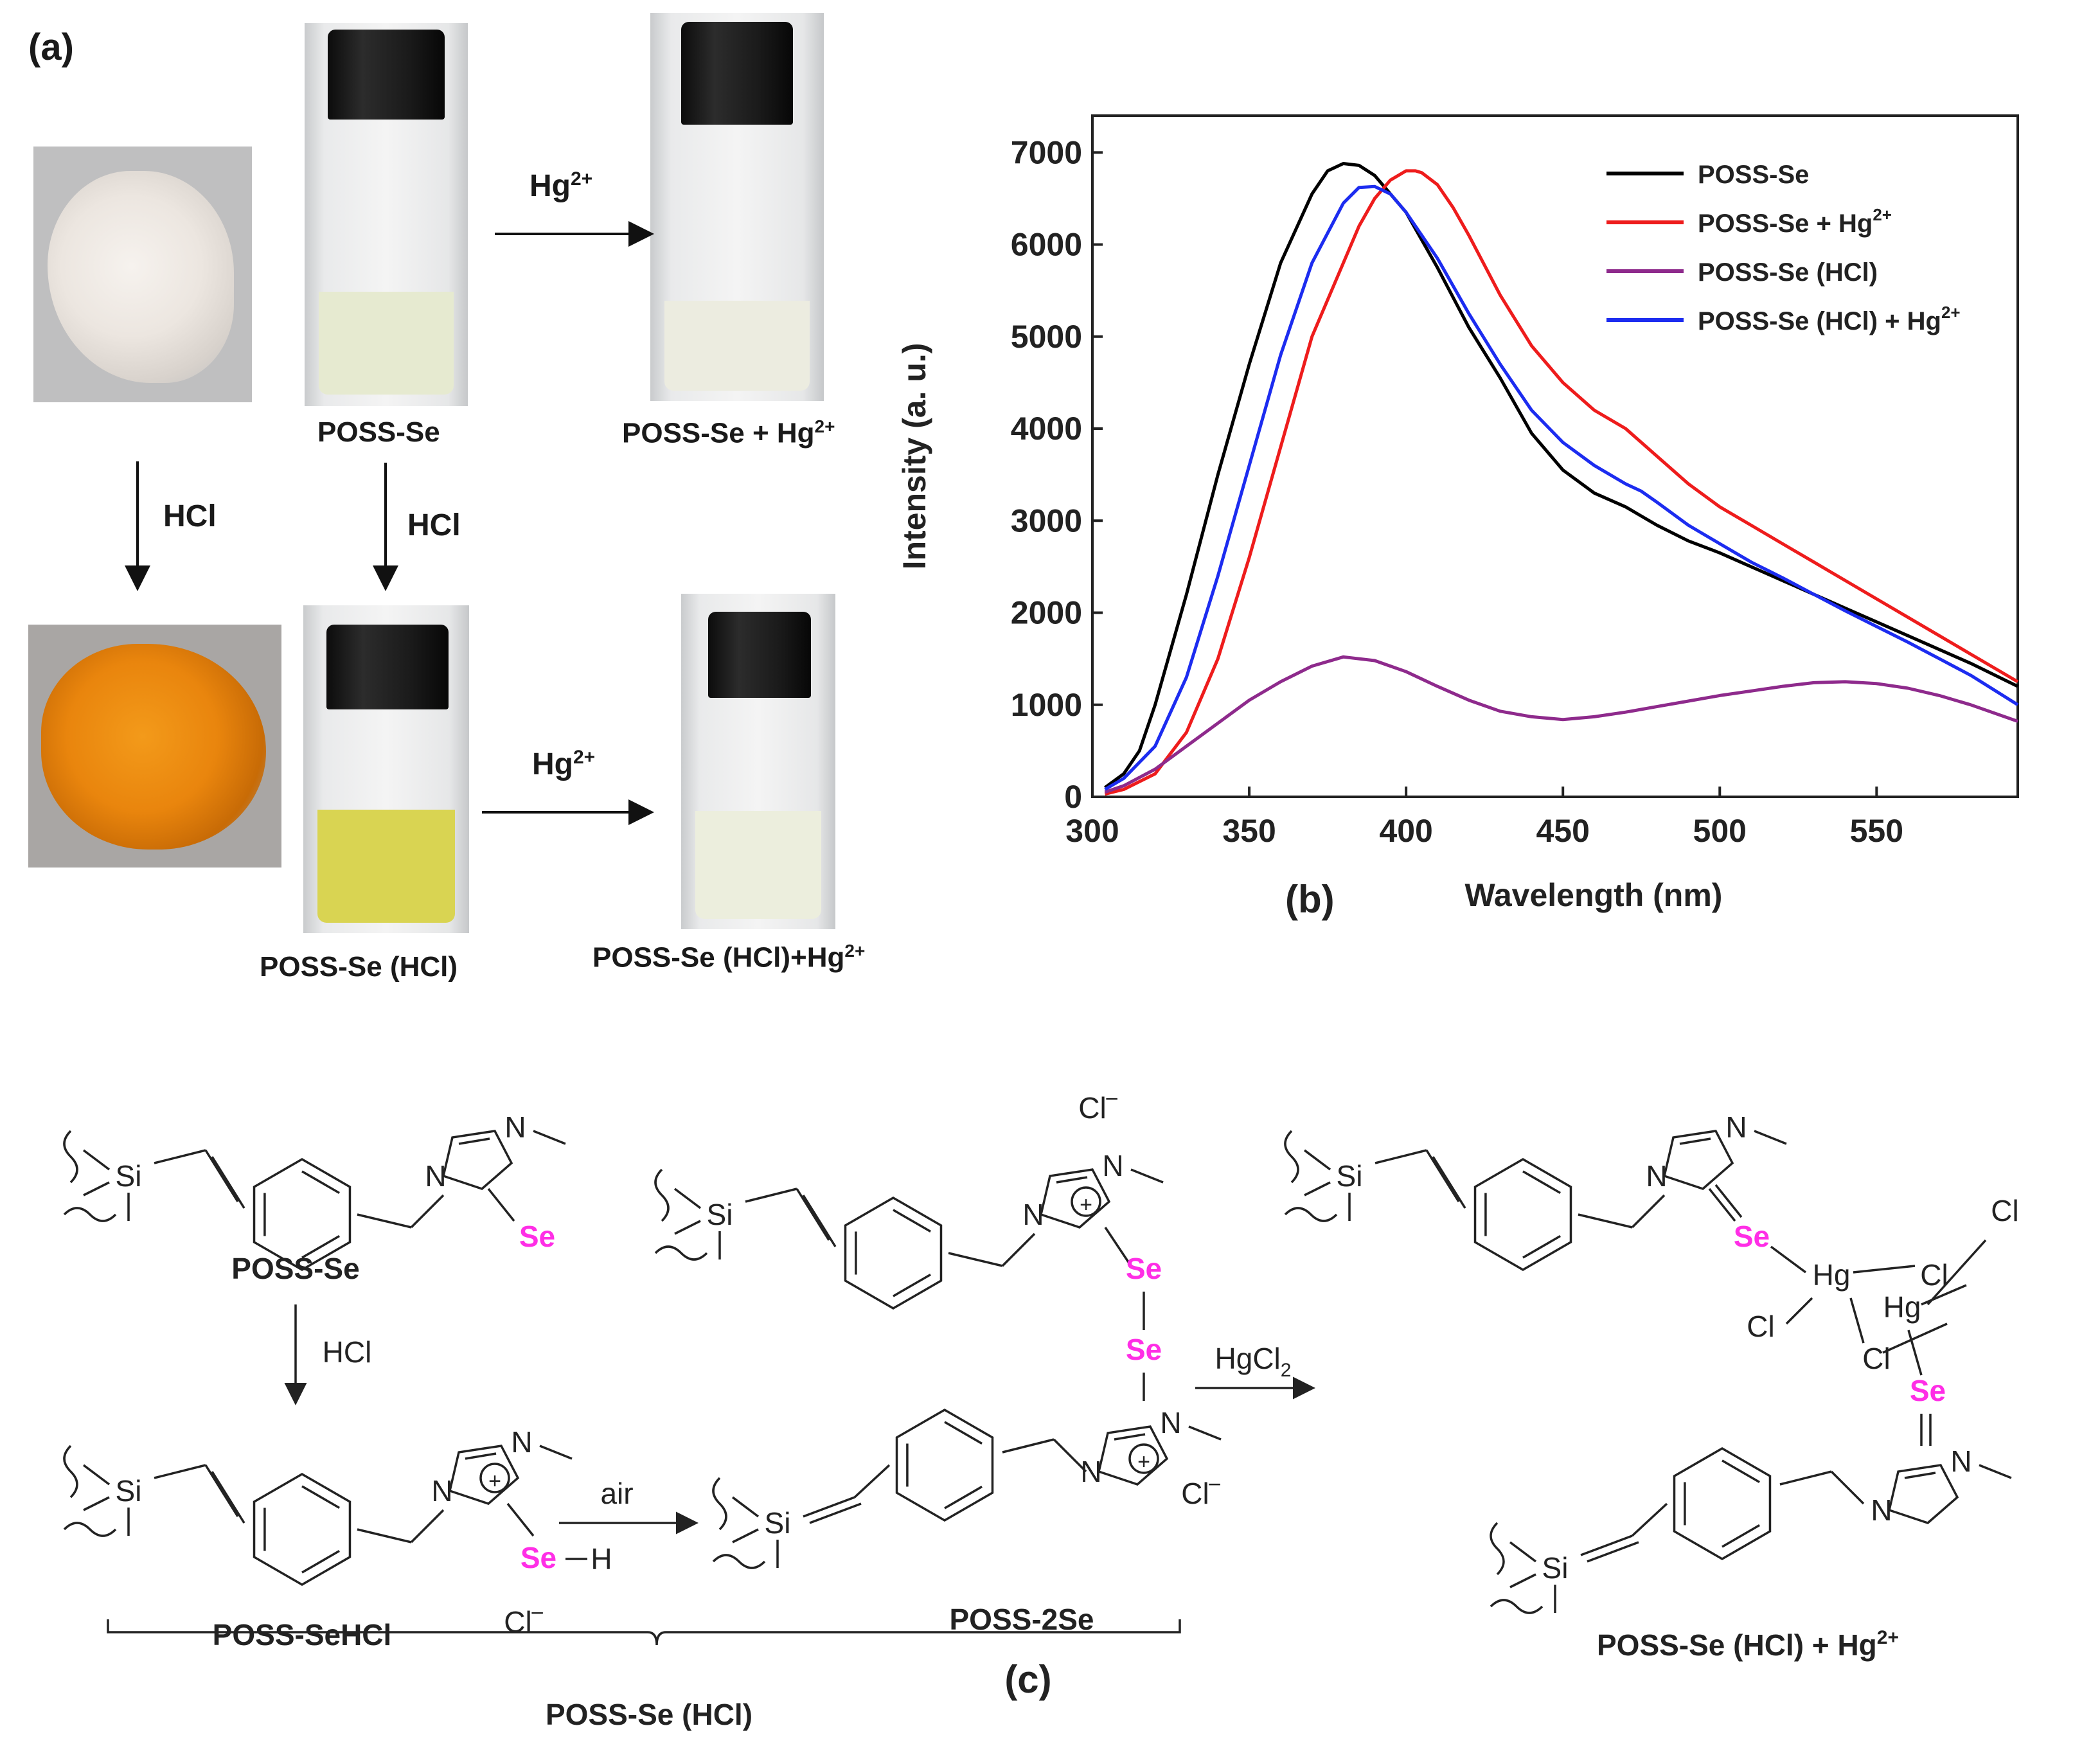 The height and width of the screenshot is (1762, 2100). I want to click on name-poss-se-hcl-group: POSS-Se (HCl), so click(649, 1715).